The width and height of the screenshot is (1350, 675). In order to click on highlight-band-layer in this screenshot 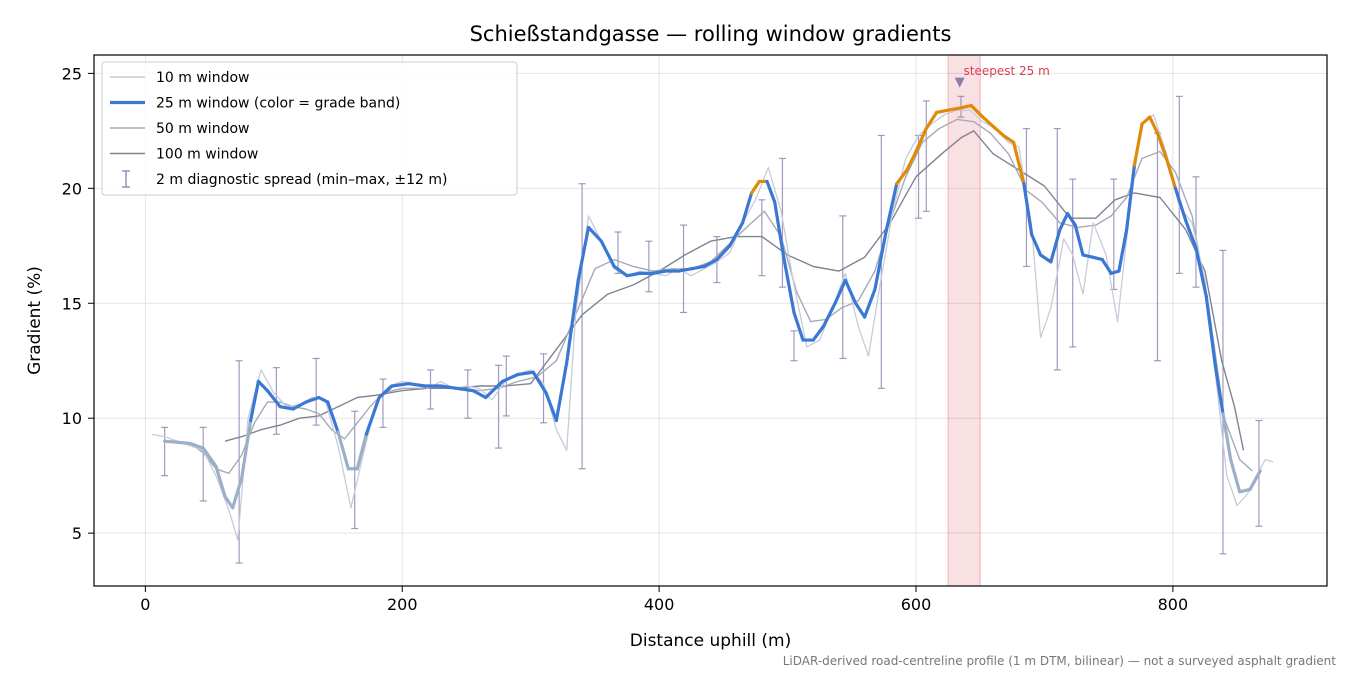, I will do `click(964, 320)`.